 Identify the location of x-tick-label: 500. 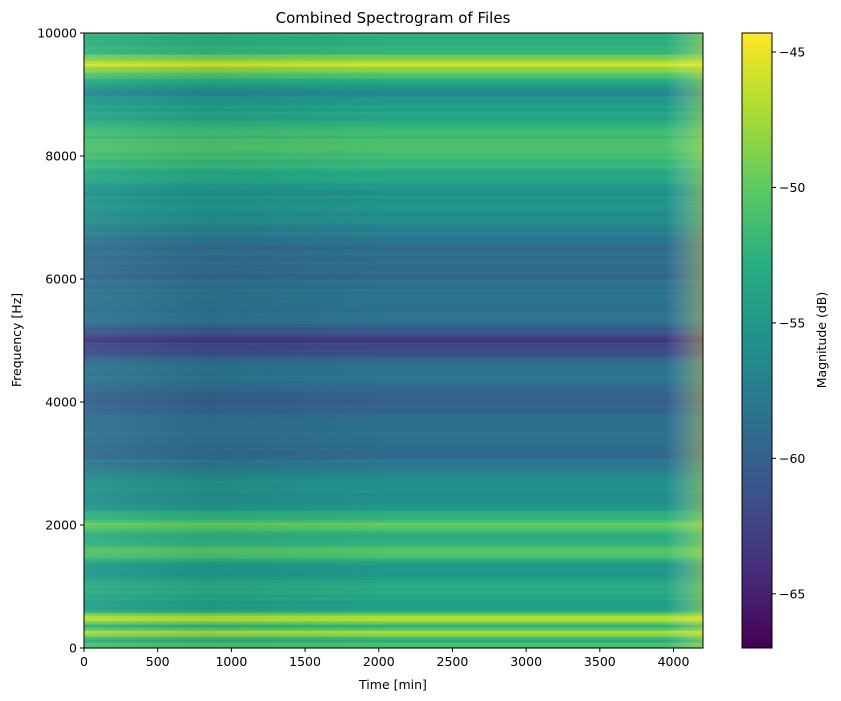
(158, 661).